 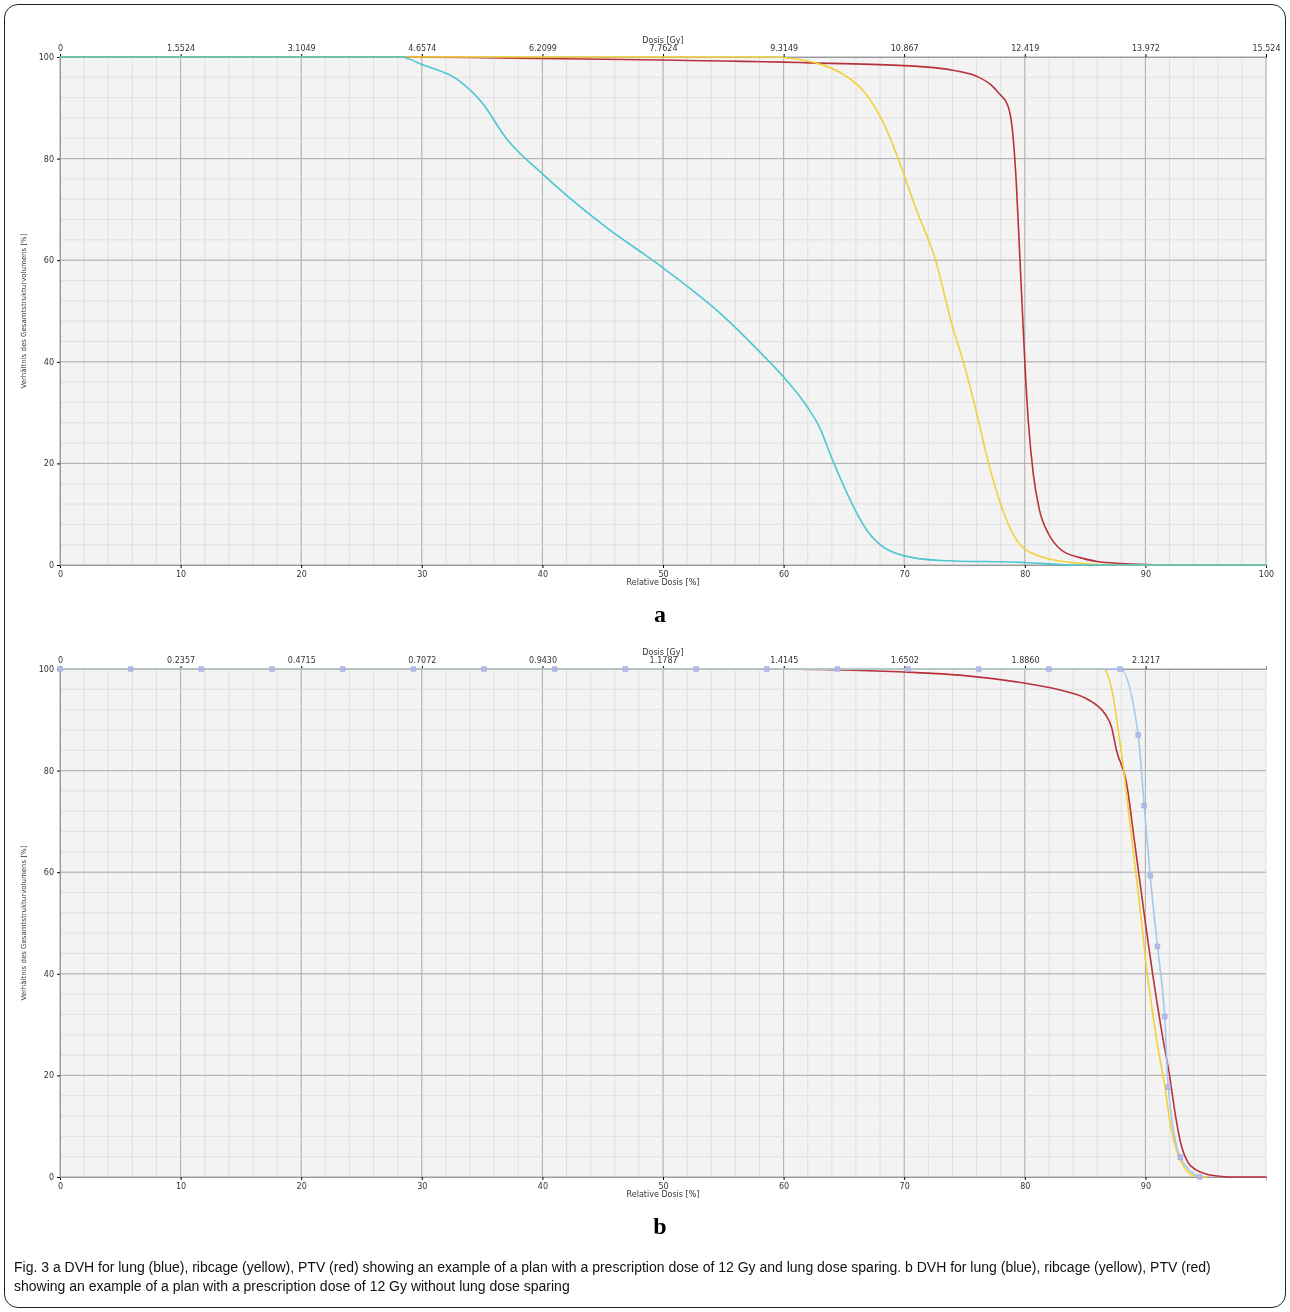 I want to click on x2-tick-label: 9.3149, so click(x=784, y=48).